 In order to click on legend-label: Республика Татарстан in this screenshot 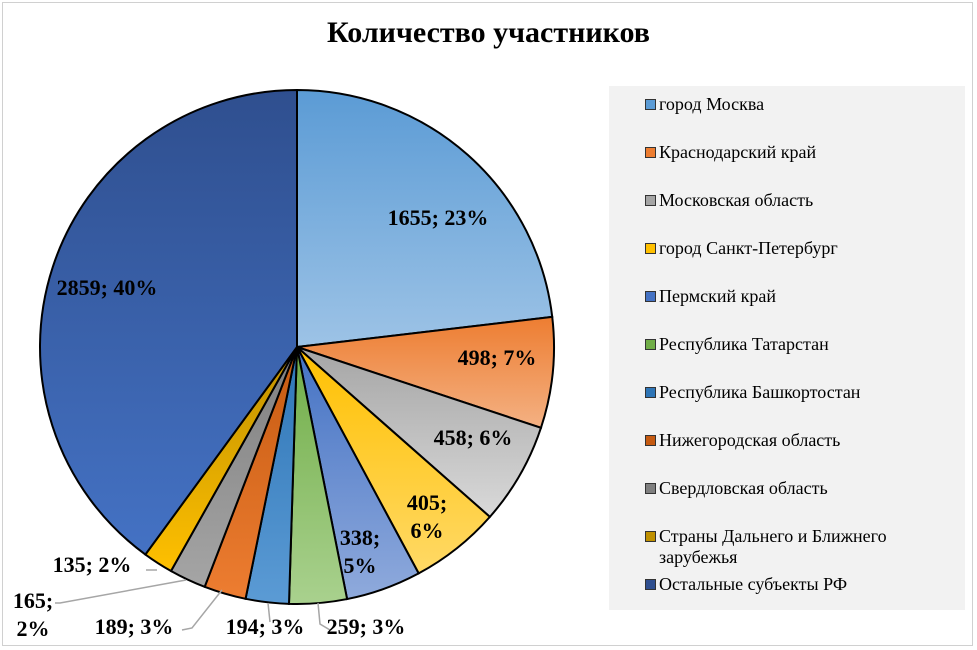, I will do `click(744, 344)`.